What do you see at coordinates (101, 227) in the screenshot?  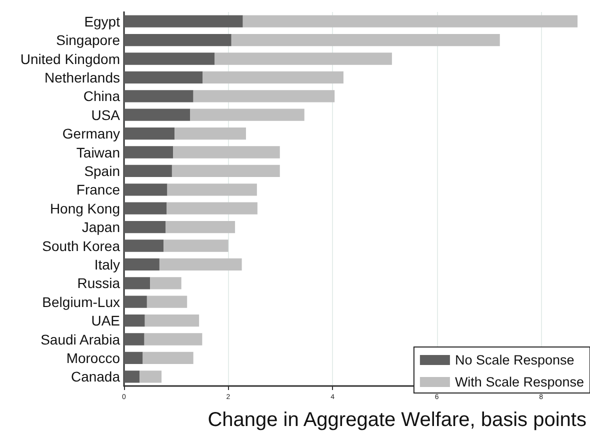 I see `y-tick-label: Japan` at bounding box center [101, 227].